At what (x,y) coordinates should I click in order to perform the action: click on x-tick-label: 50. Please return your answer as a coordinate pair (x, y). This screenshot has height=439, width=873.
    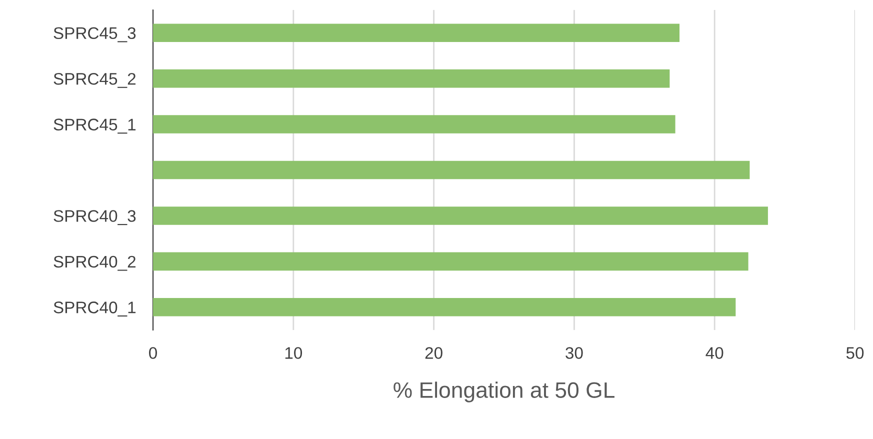
    Looking at the image, I should click on (855, 353).